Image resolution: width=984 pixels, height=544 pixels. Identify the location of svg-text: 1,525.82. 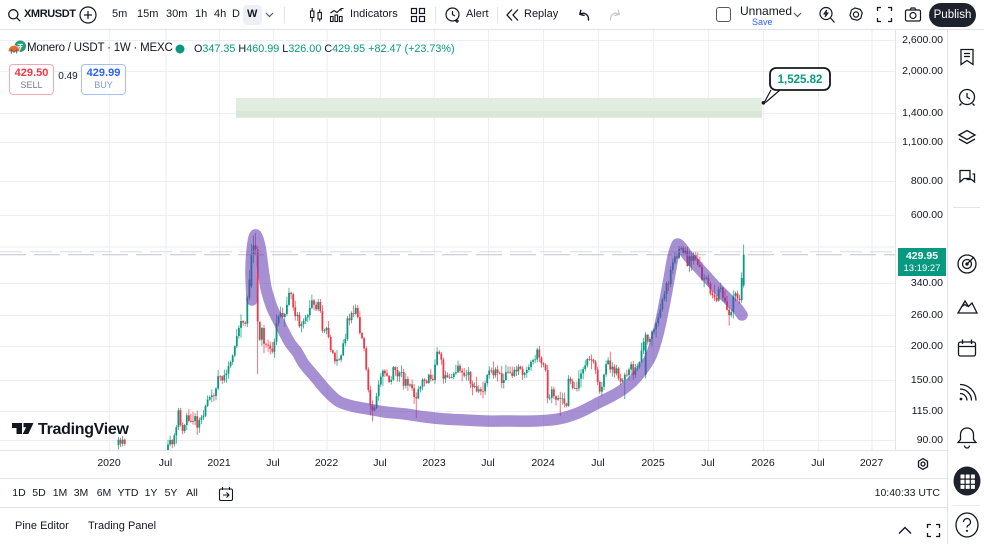
(800, 80).